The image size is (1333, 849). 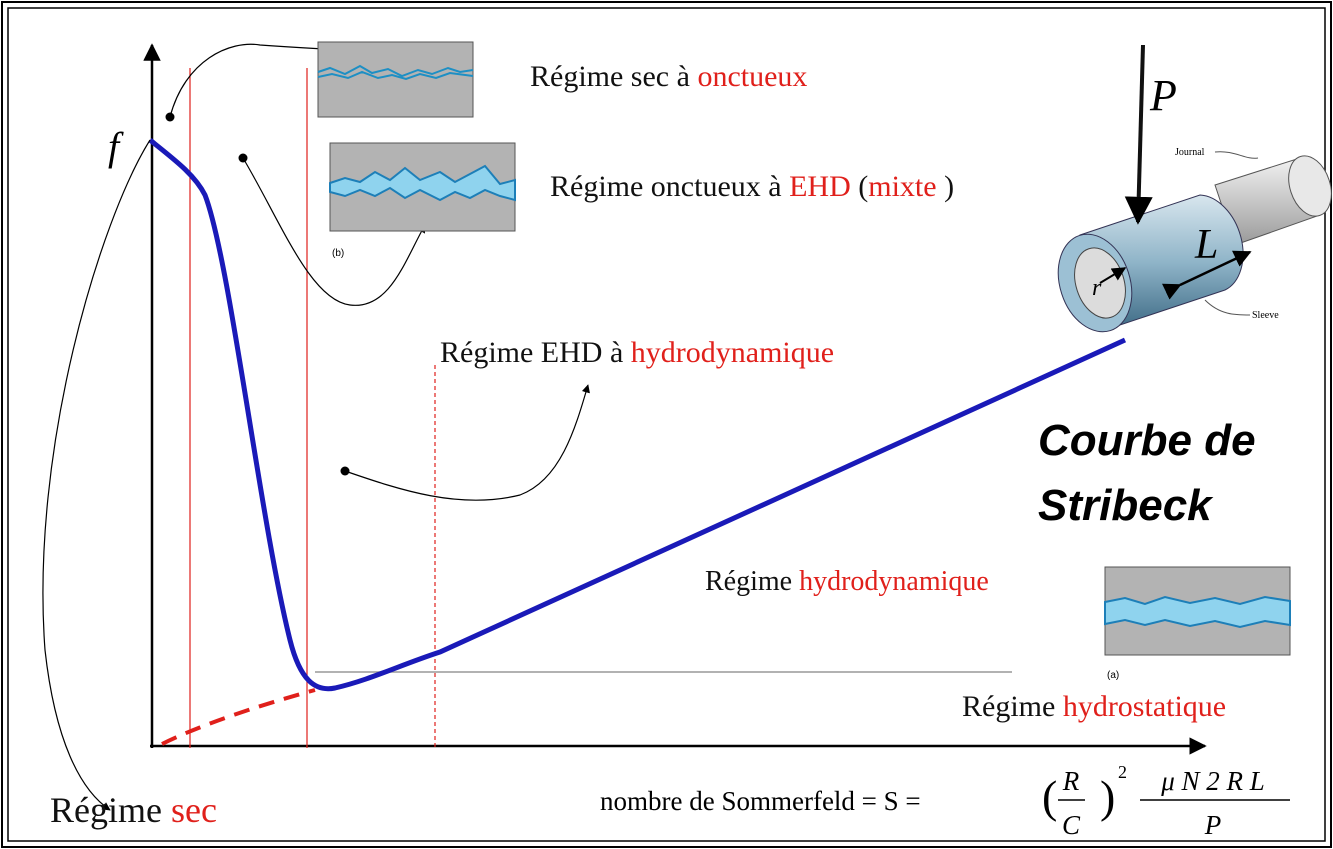 I want to click on inset-label: (b), so click(x=338, y=253).